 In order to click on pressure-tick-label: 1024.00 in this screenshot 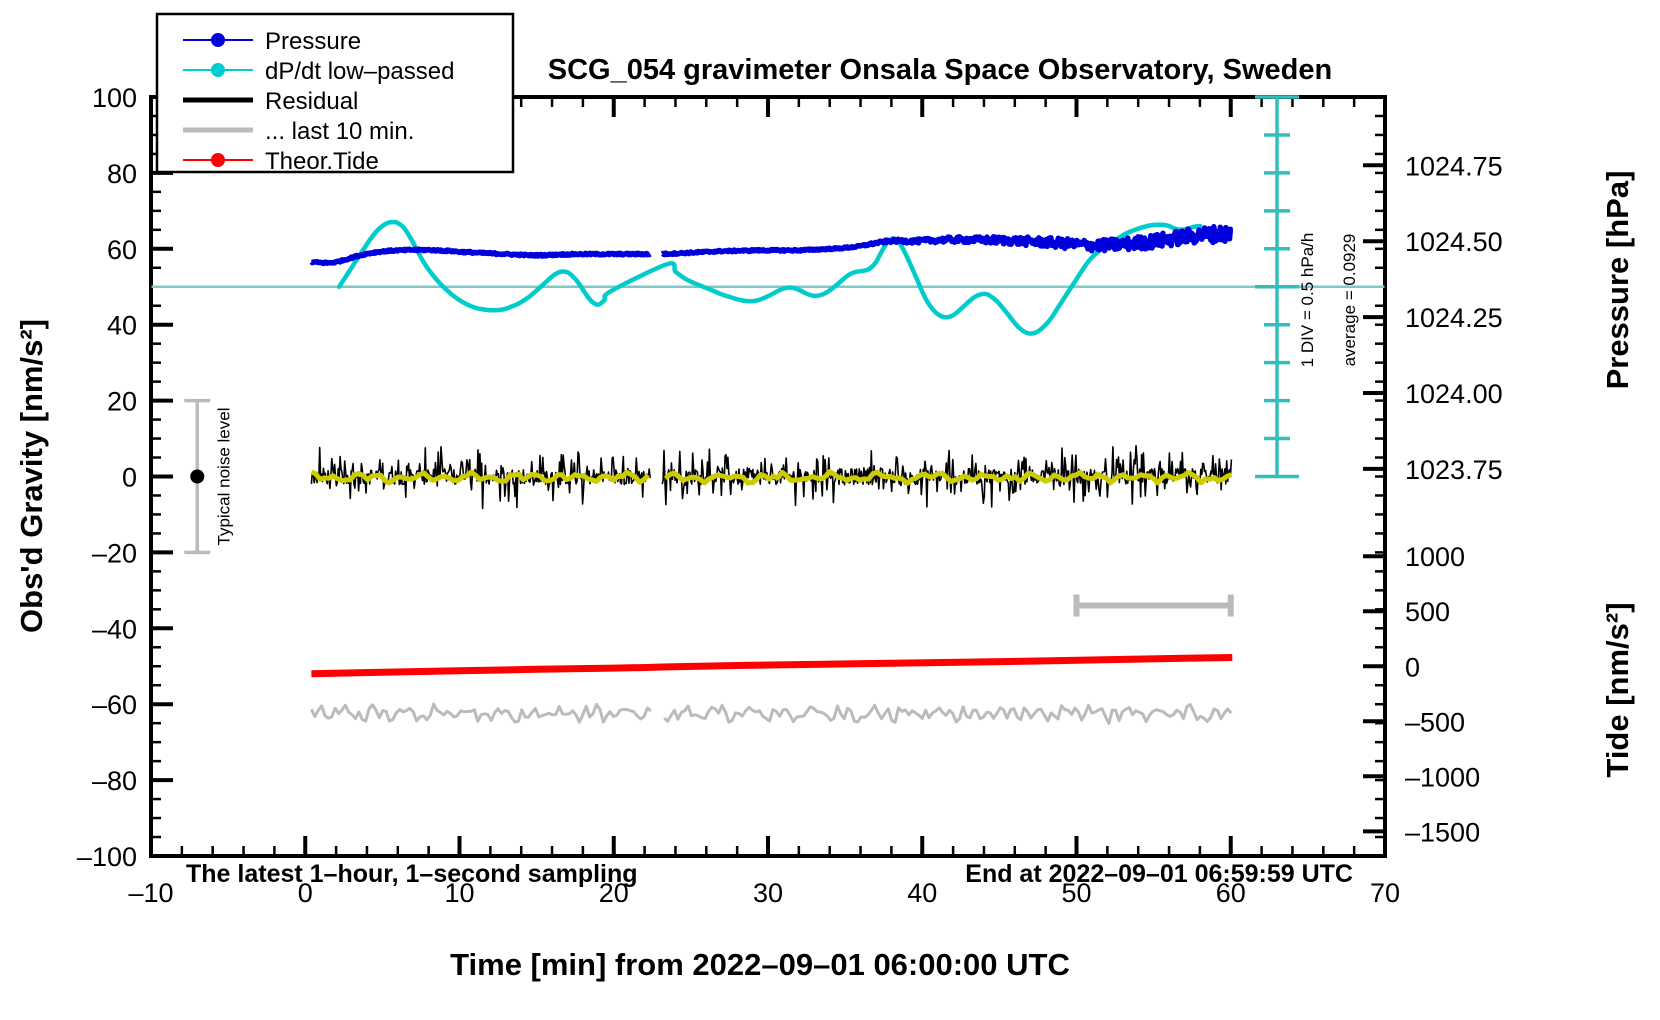, I will do `click(1454, 394)`.